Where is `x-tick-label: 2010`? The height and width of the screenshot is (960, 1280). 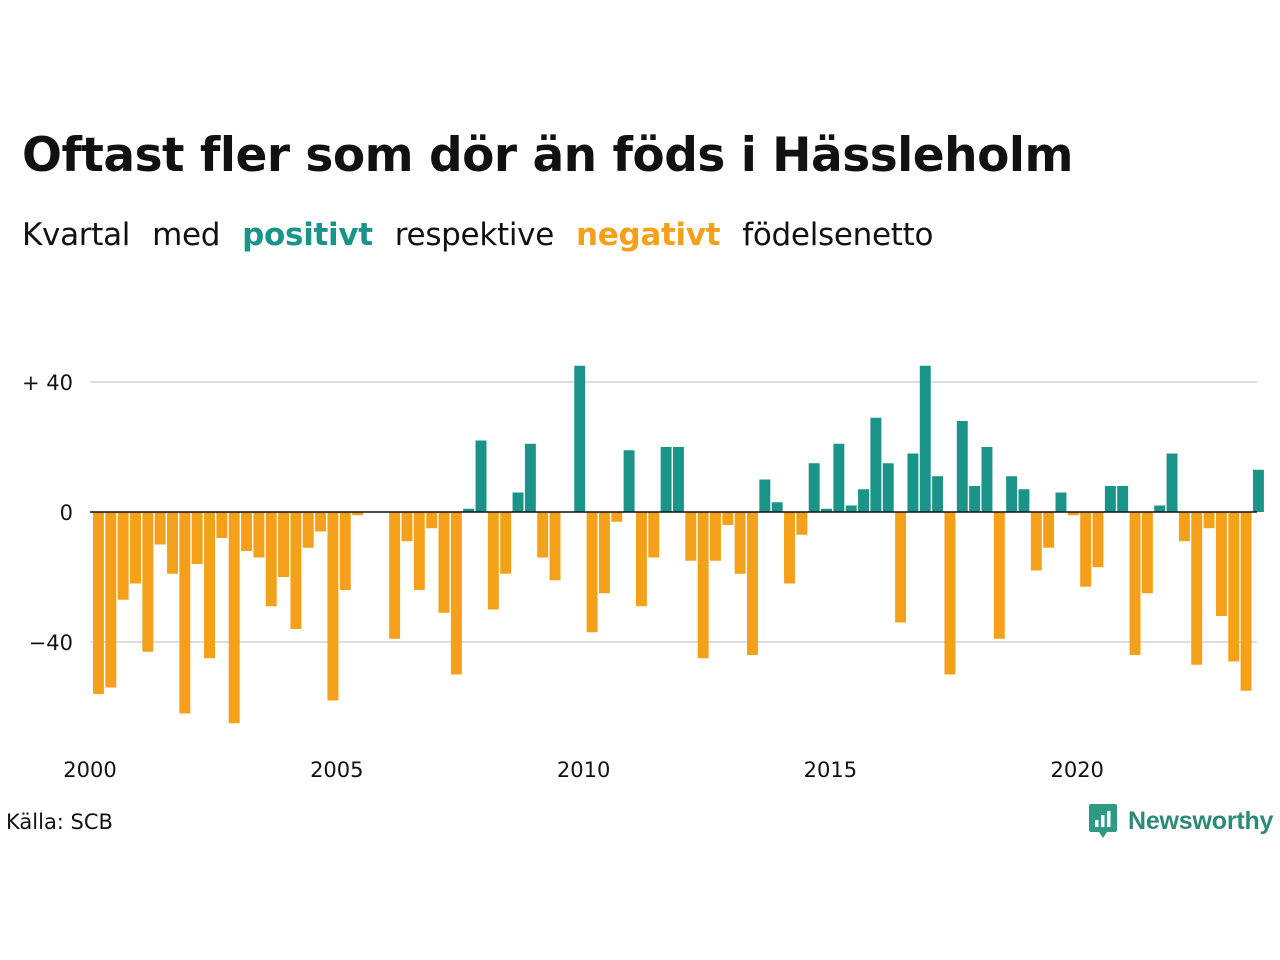
x-tick-label: 2010 is located at coordinates (583, 770).